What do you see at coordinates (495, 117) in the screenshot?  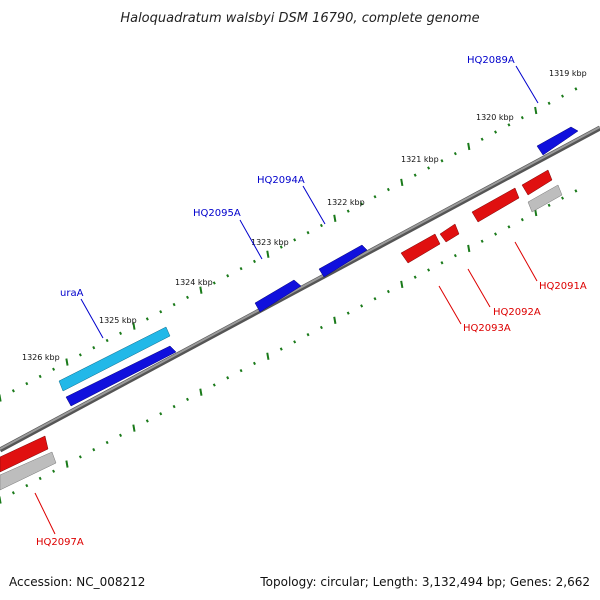 I see `tick-label-1320: 1320 kbp` at bounding box center [495, 117].